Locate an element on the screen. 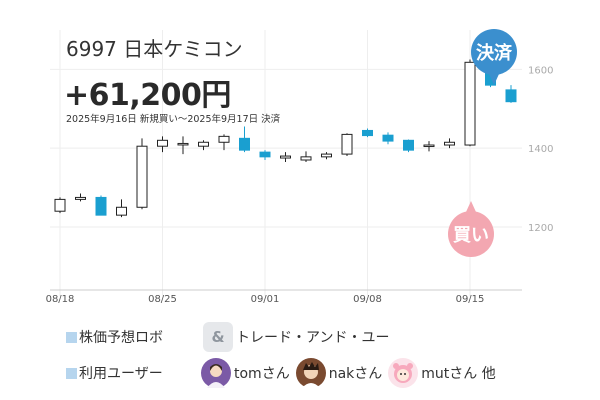 The image size is (600, 400). avatar-mut-icon is located at coordinates (403, 373).